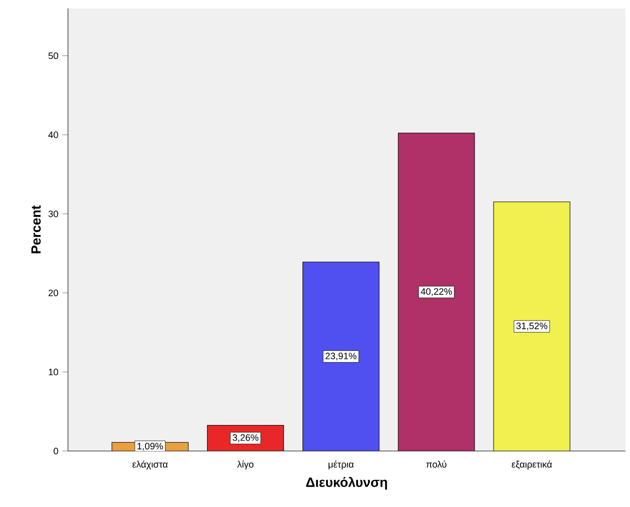 The width and height of the screenshot is (630, 507). Describe the element at coordinates (53, 293) in the screenshot. I see `y-tick-label: 20` at that location.